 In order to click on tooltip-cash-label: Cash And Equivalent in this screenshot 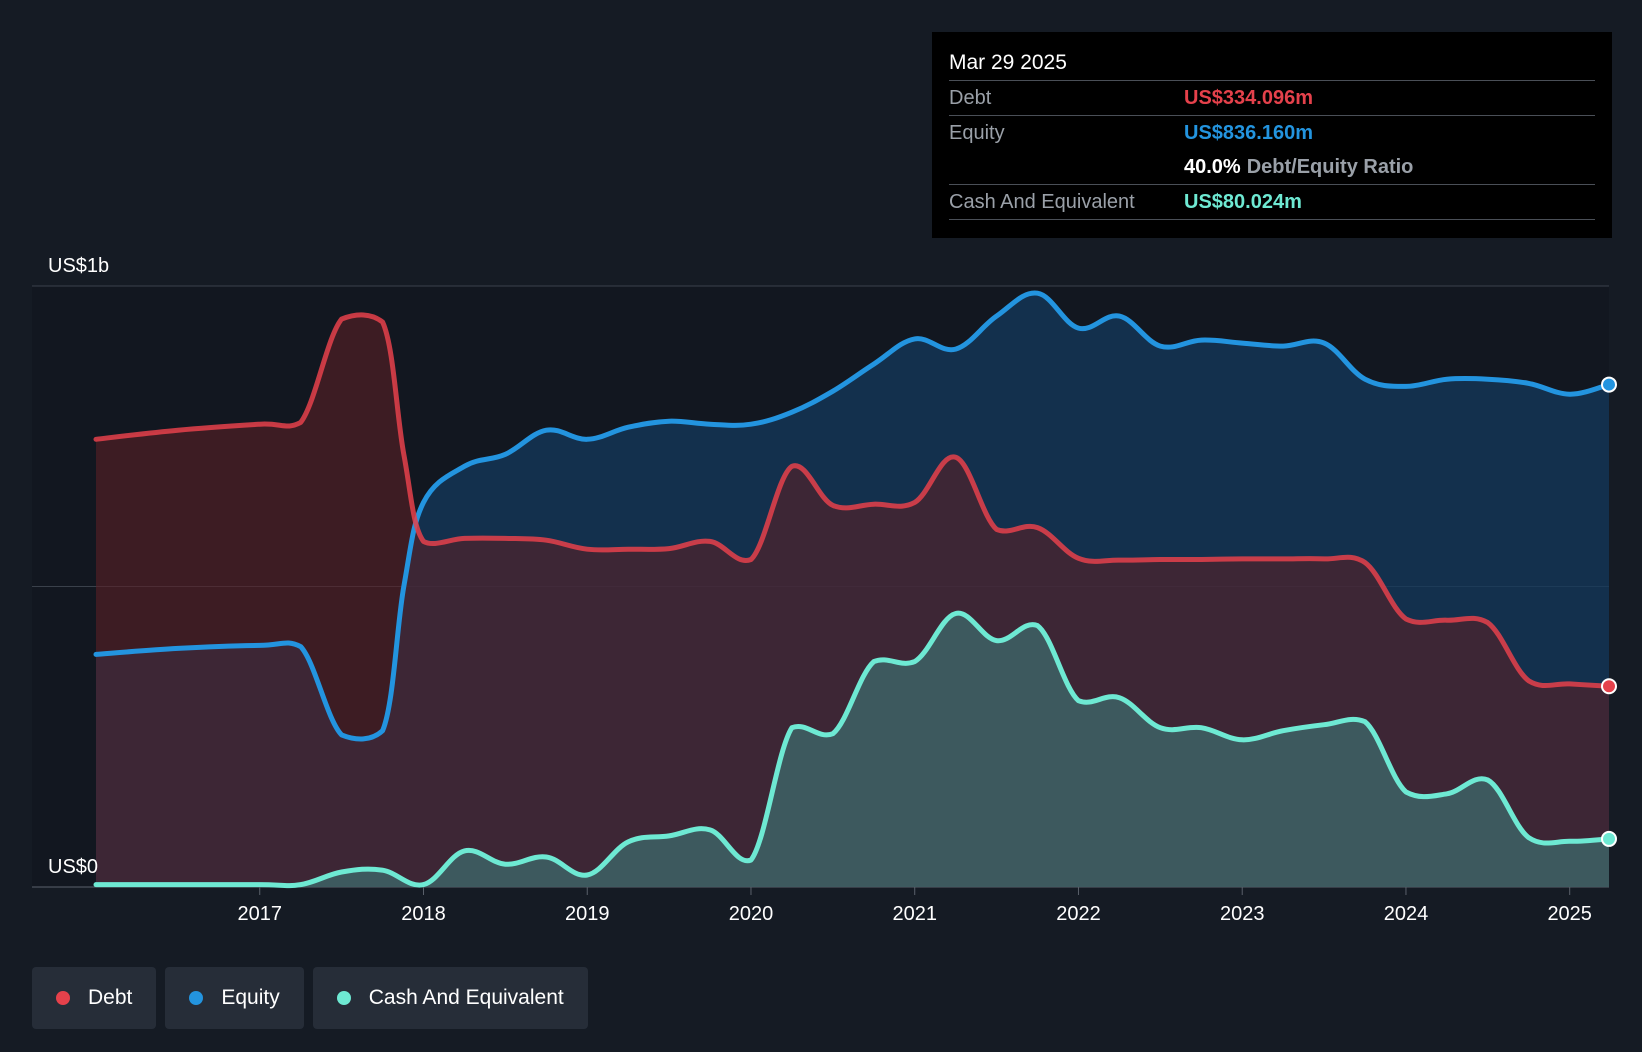, I will do `click(1042, 202)`.